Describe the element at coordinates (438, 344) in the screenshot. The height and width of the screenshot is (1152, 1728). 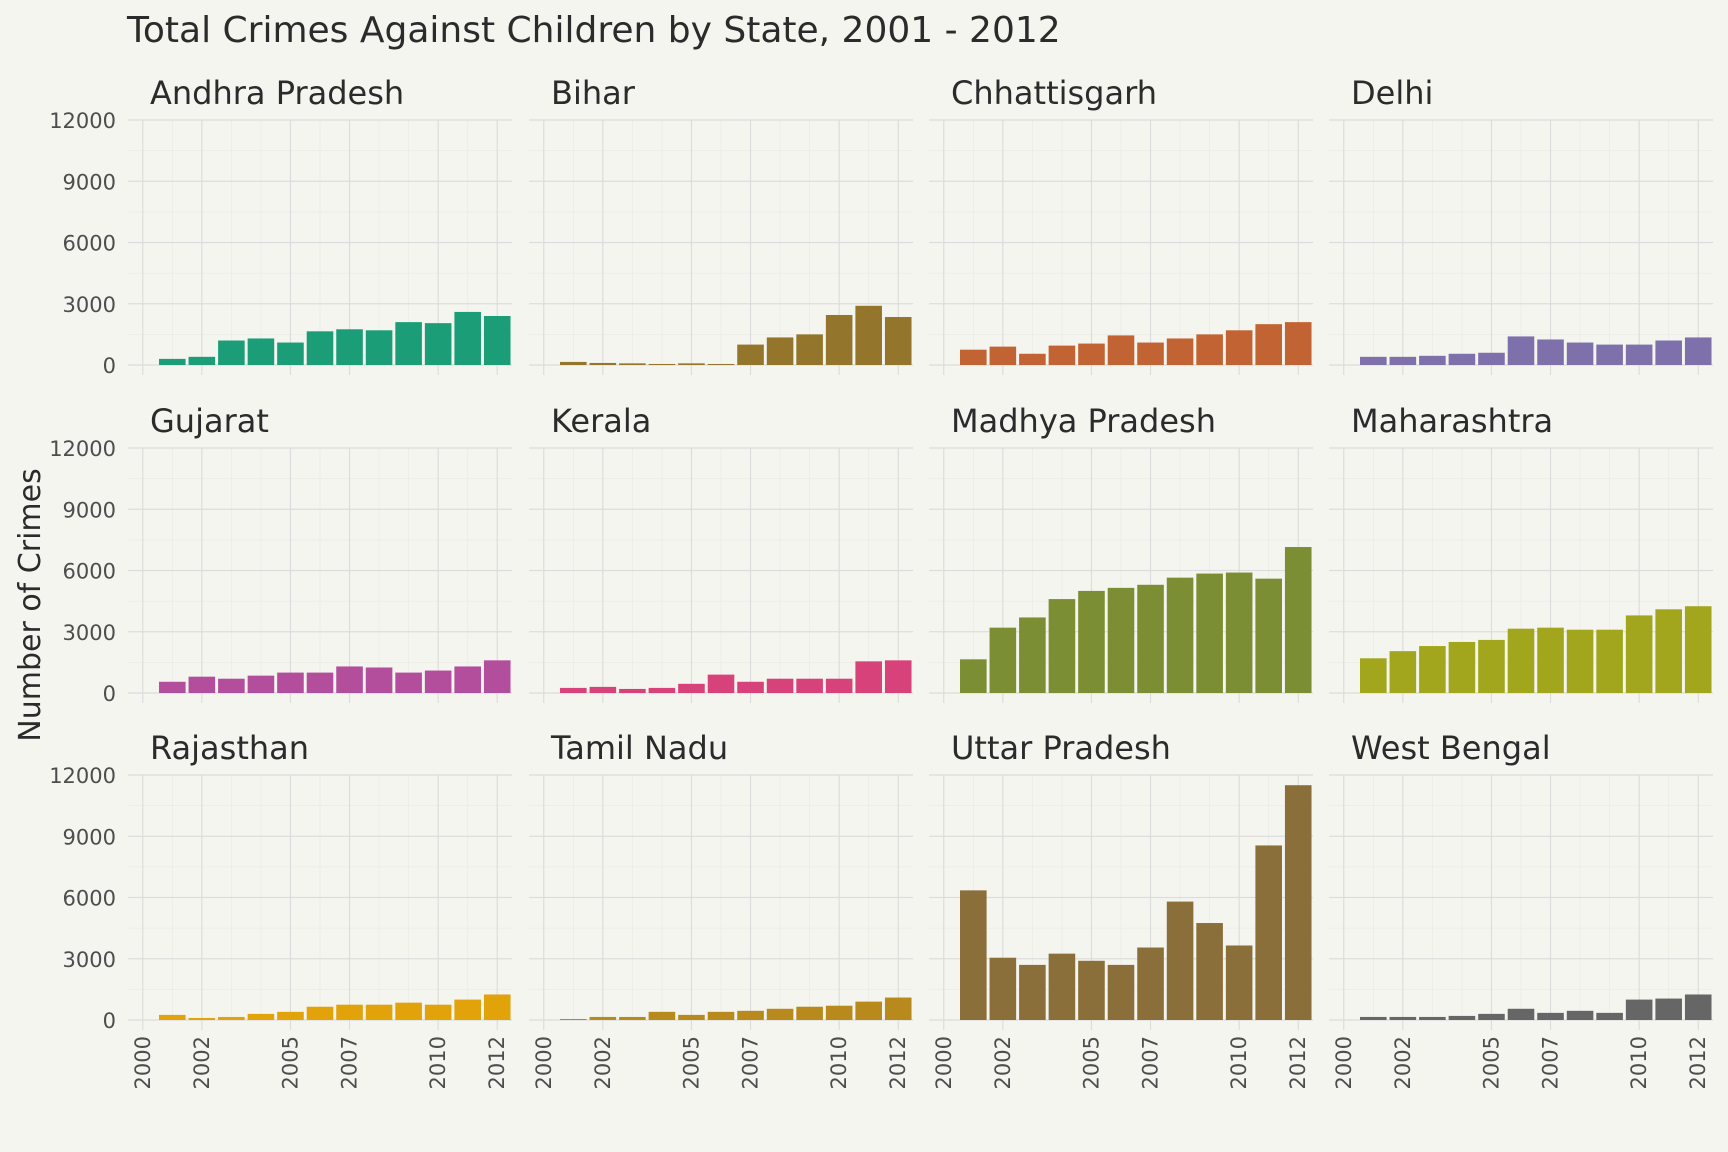
I see `bar-andhra-pradesh-2010` at that location.